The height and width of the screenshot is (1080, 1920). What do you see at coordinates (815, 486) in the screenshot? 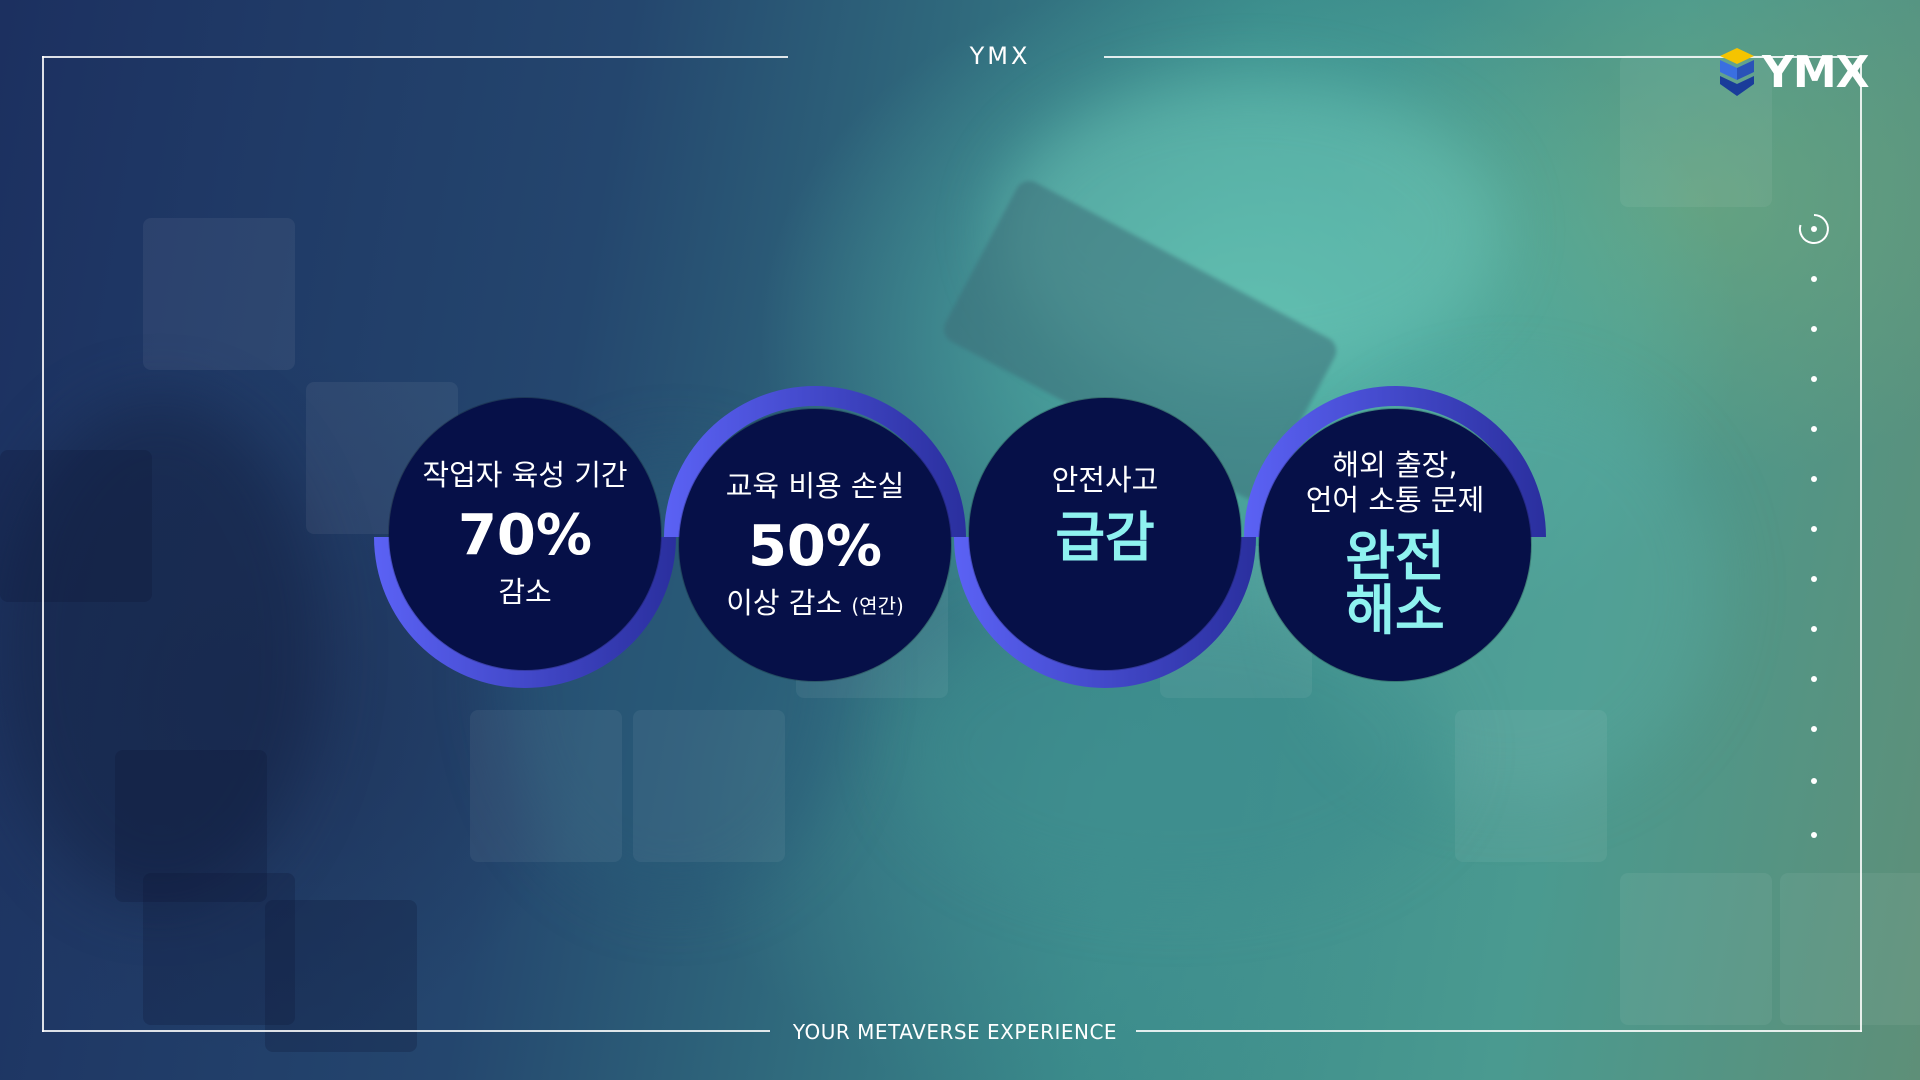
I see `stat-label: 교육 비용 손실` at bounding box center [815, 486].